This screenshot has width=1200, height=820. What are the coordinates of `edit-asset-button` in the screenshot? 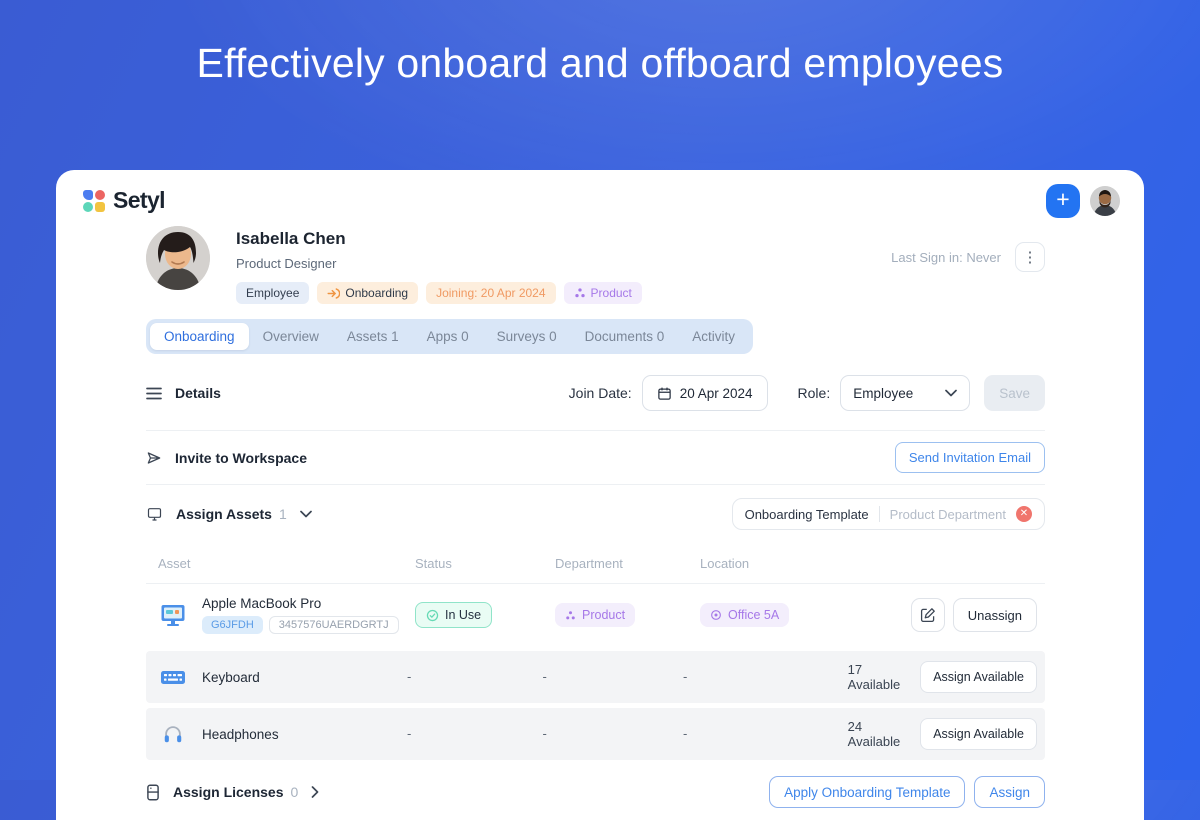 It's located at (927, 615).